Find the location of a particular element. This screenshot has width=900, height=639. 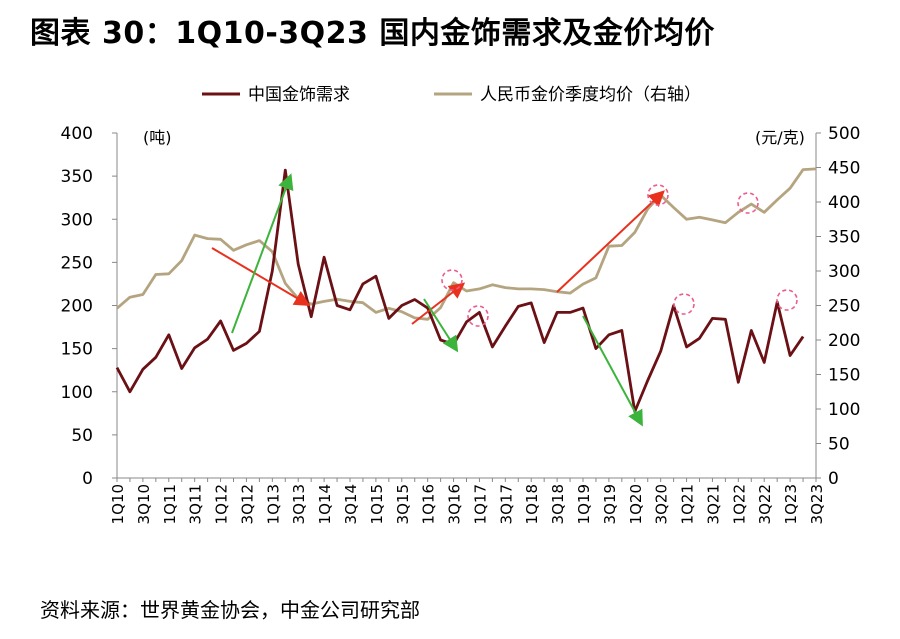

left-tick-label: 200 is located at coordinates (77, 307).